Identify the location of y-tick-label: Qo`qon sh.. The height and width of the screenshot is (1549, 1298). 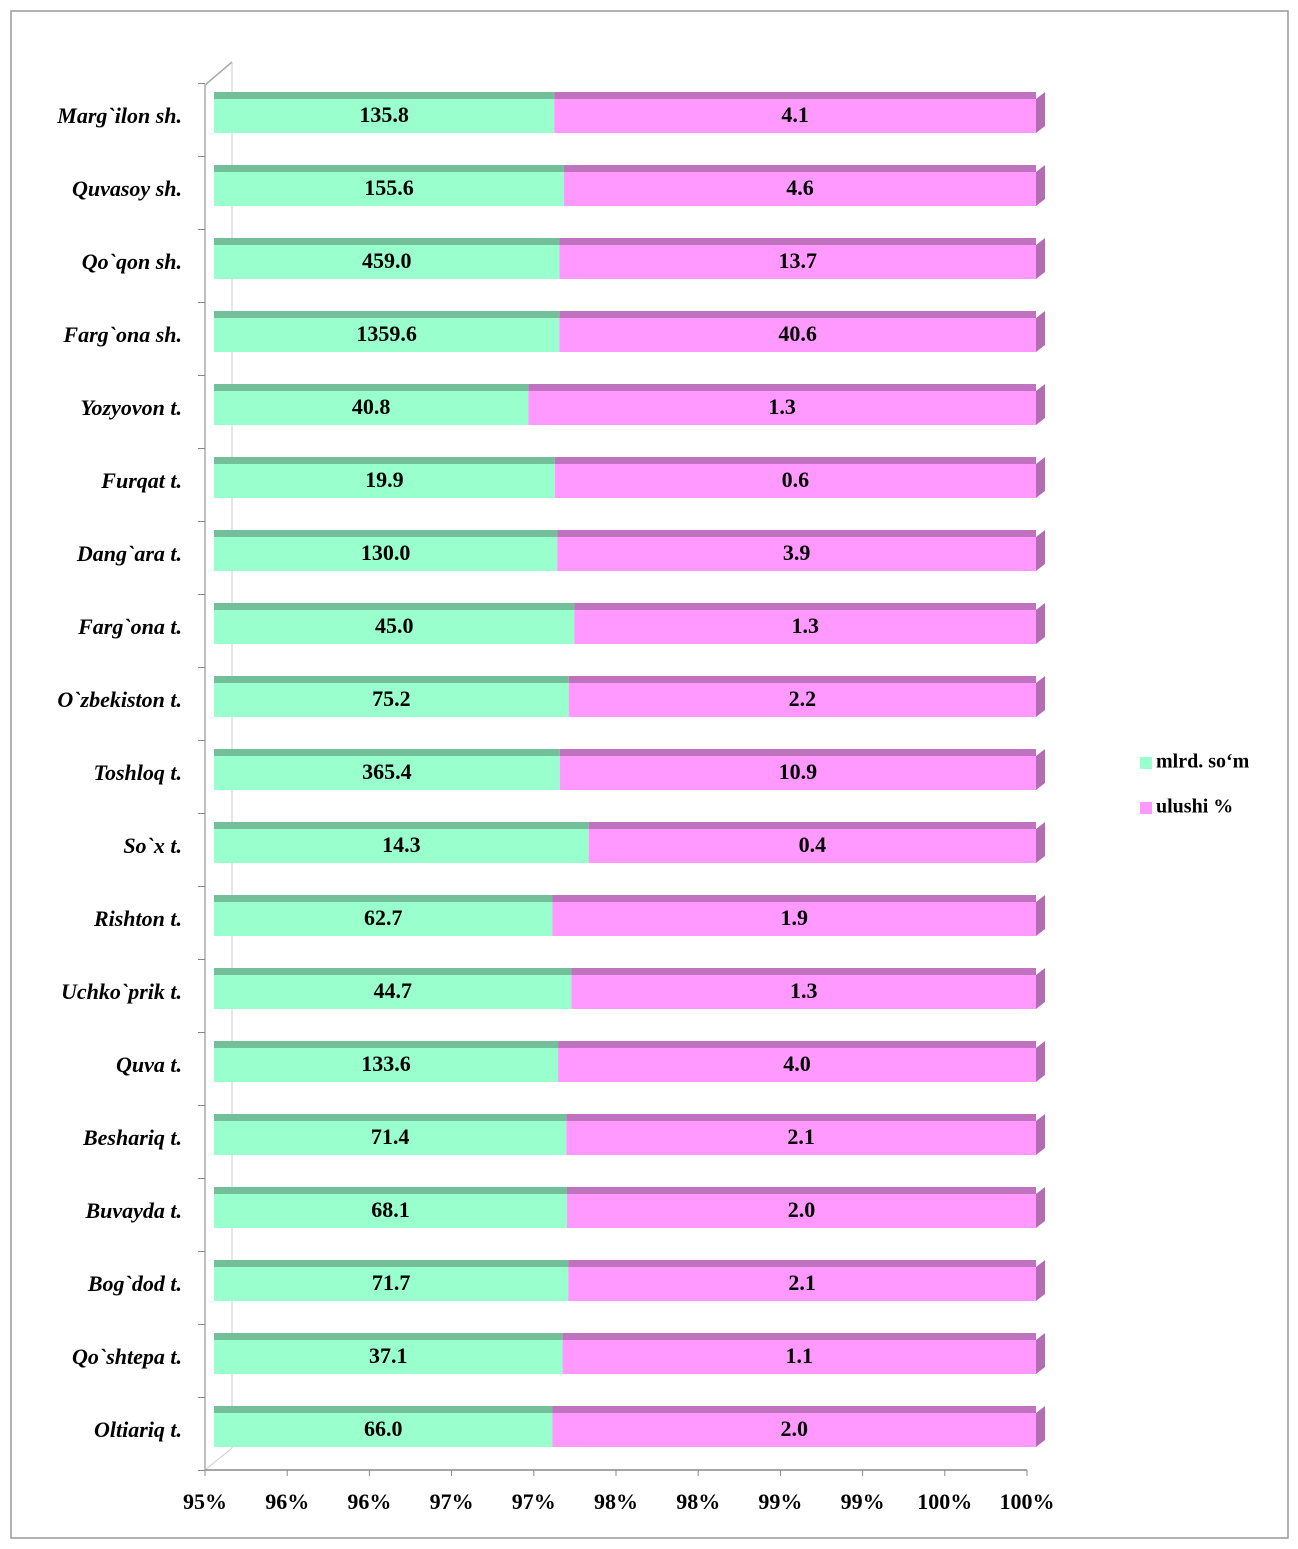
(132, 261).